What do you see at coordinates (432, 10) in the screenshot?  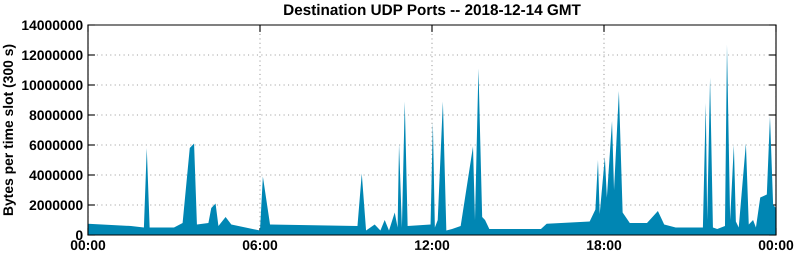 I see `chart-title: Destination UDP Ports -- 2018-12-14 GMT` at bounding box center [432, 10].